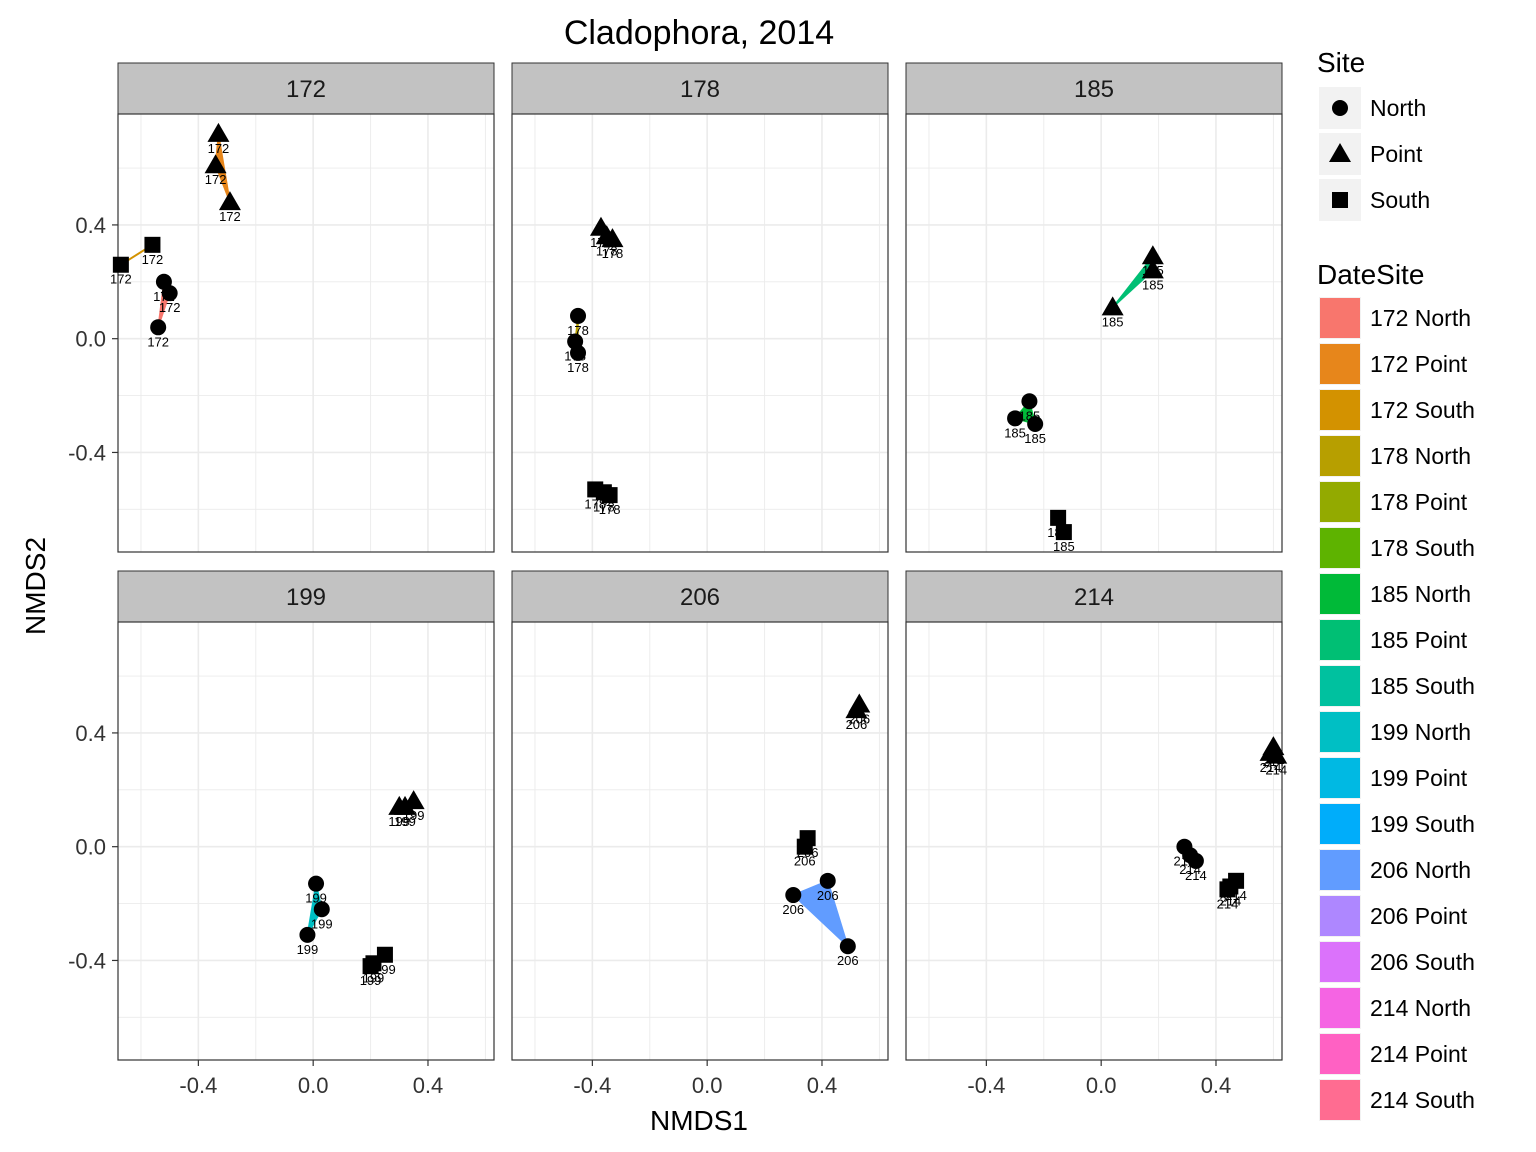  I want to click on datesite-legend-label: 172 Point, so click(1419, 364).